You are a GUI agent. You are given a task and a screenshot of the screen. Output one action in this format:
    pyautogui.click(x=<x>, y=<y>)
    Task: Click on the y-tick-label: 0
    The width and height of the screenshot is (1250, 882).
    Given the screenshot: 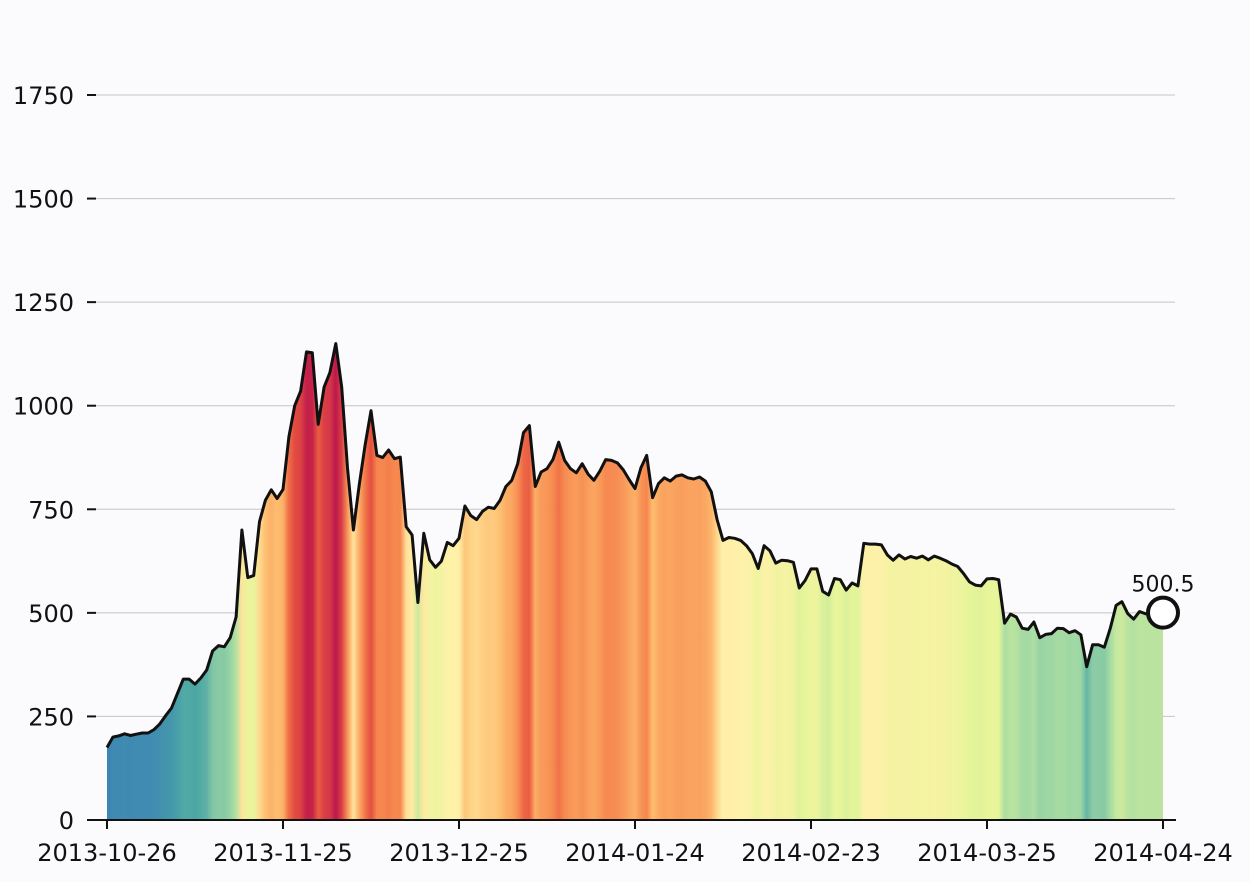 What is the action you would take?
    pyautogui.click(x=66, y=821)
    